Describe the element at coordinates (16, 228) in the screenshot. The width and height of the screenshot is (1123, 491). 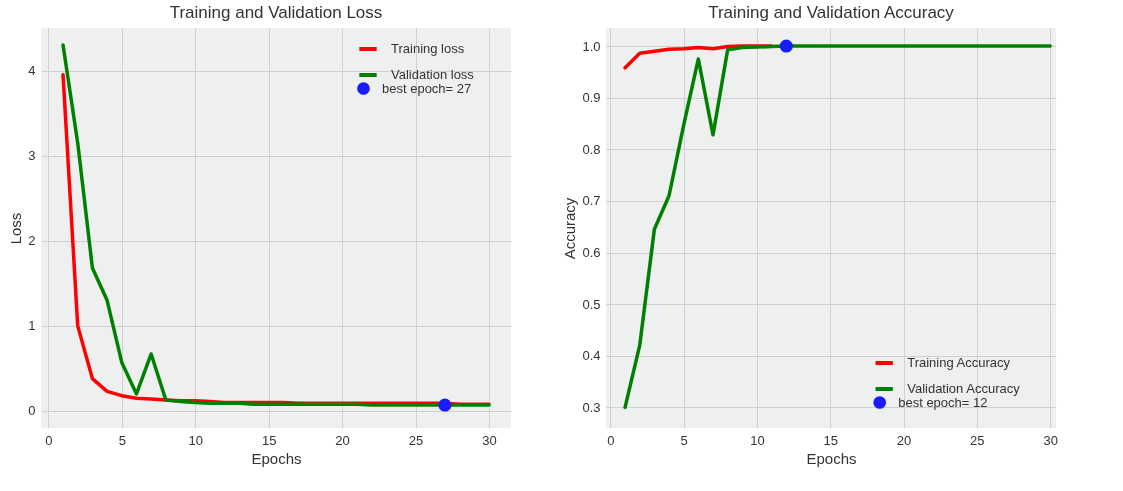
I see `y-axis-title: Loss` at that location.